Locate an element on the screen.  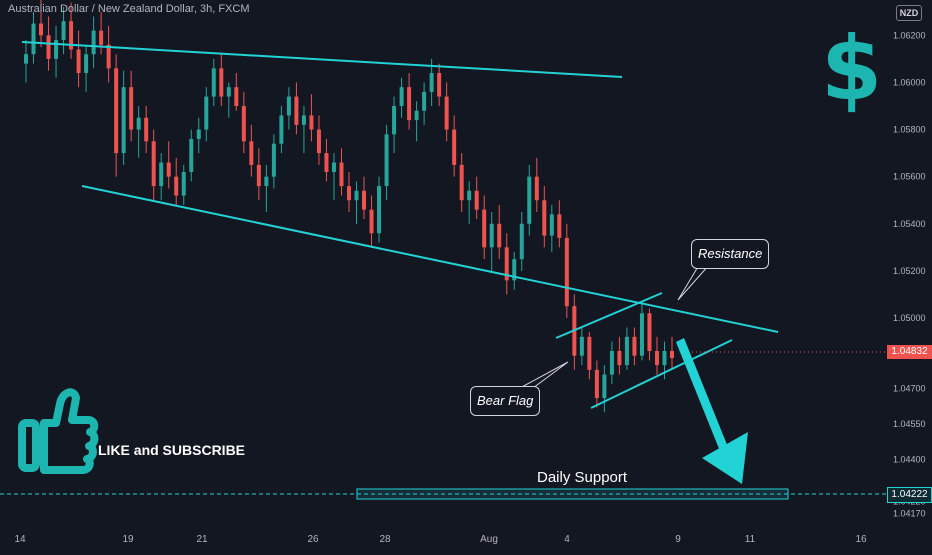
bear-flag-callout: Bear Flag is located at coordinates (505, 401).